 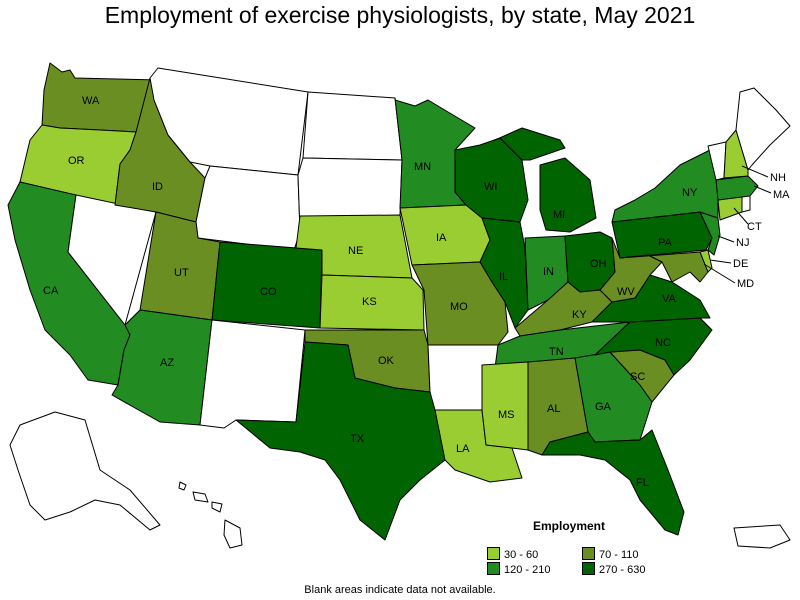 What do you see at coordinates (490, 187) in the screenshot?
I see `label-WI: WI` at bounding box center [490, 187].